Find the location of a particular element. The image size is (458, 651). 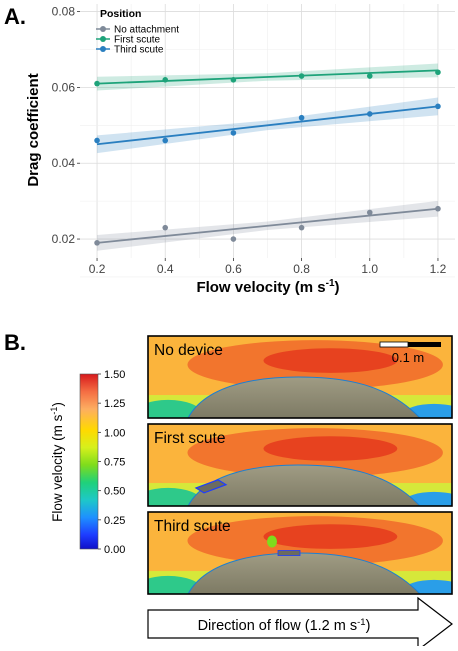

flow-direction-arrow: Direction of flow (1.2 m s-1) is located at coordinates (300, 623).